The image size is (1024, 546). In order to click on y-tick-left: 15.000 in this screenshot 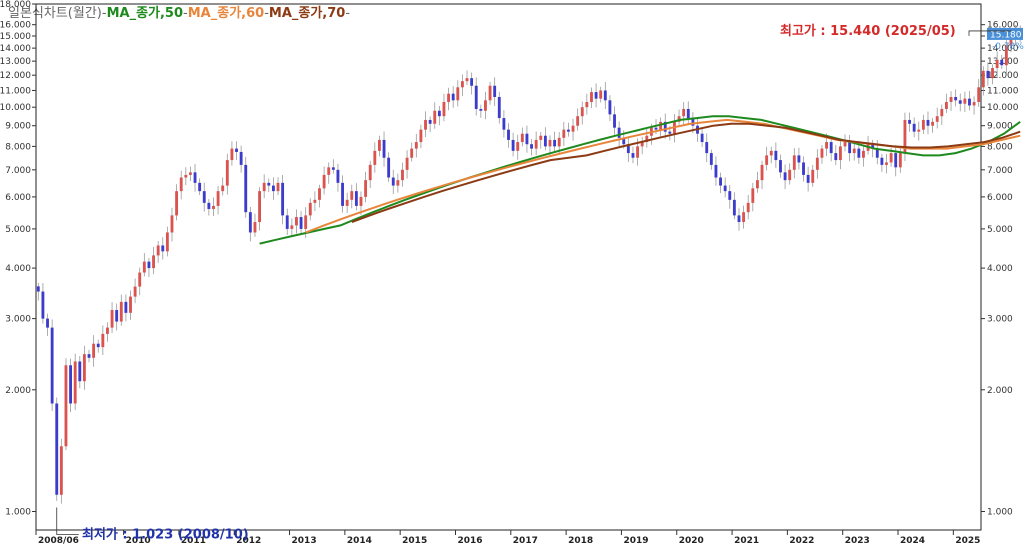, I will do `click(15, 37)`.